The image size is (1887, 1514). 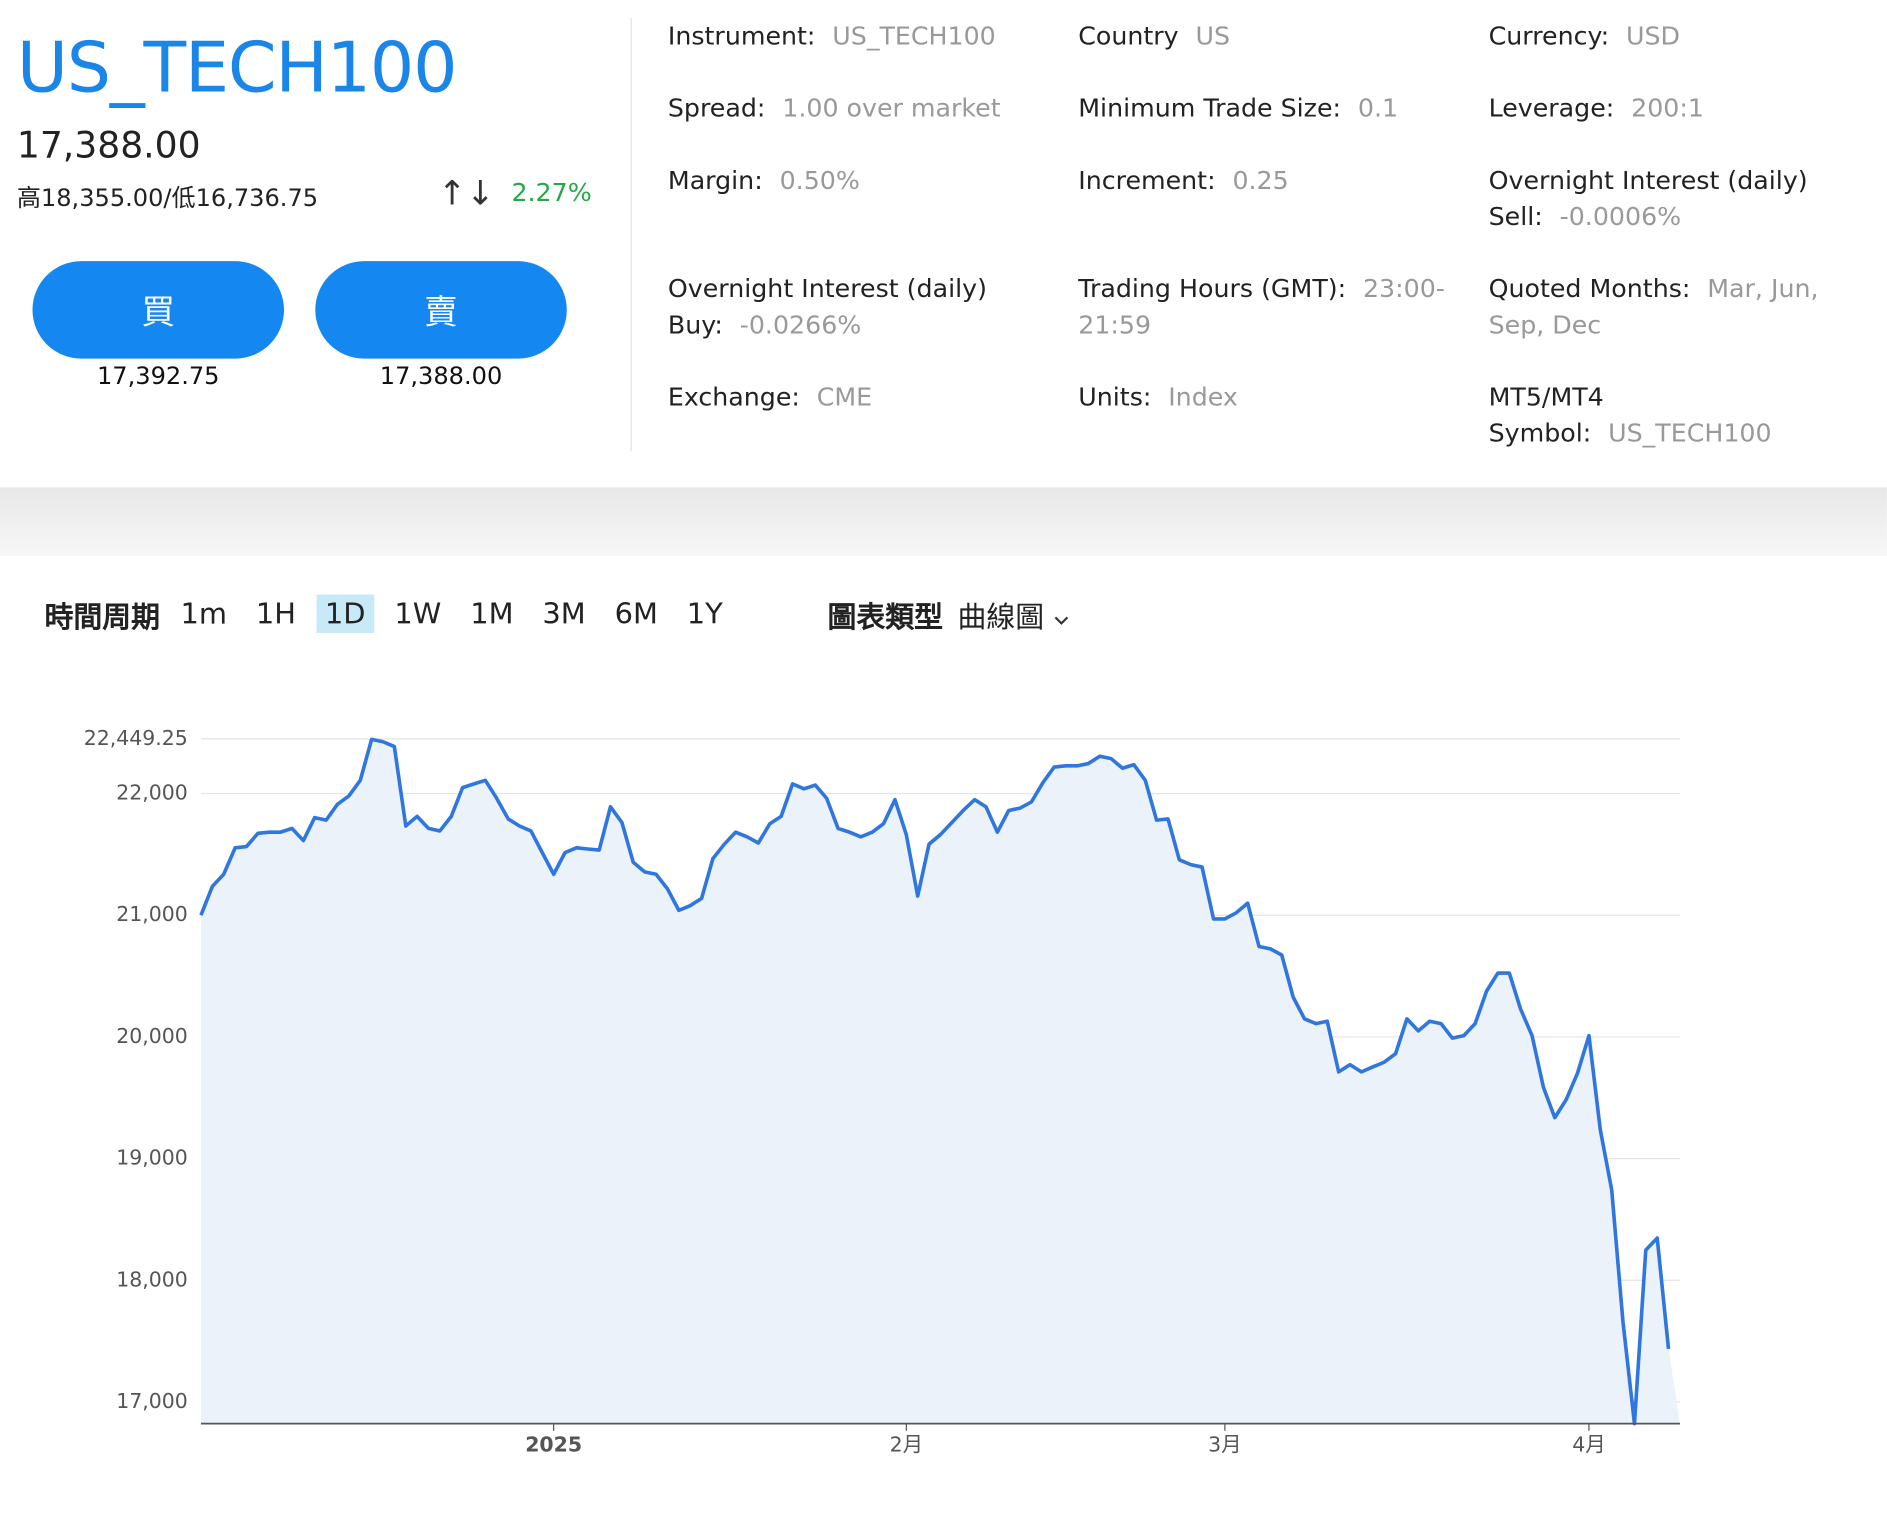 What do you see at coordinates (276, 613) in the screenshot?
I see `period-button: 1H` at bounding box center [276, 613].